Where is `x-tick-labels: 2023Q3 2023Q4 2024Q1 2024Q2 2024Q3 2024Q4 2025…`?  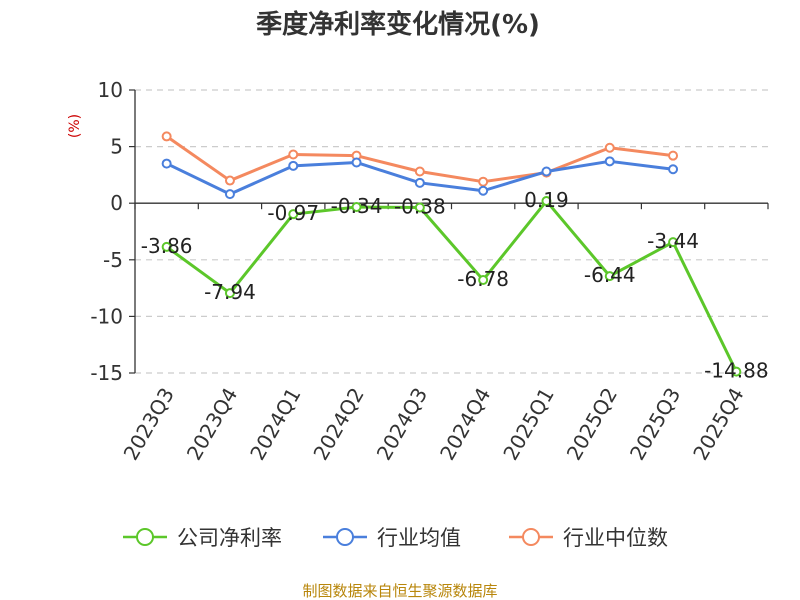
x-tick-labels: 2023Q3 2023Q4 2024Q1 2024Q2 2024Q3 2024Q4 2025… is located at coordinates (434, 424).